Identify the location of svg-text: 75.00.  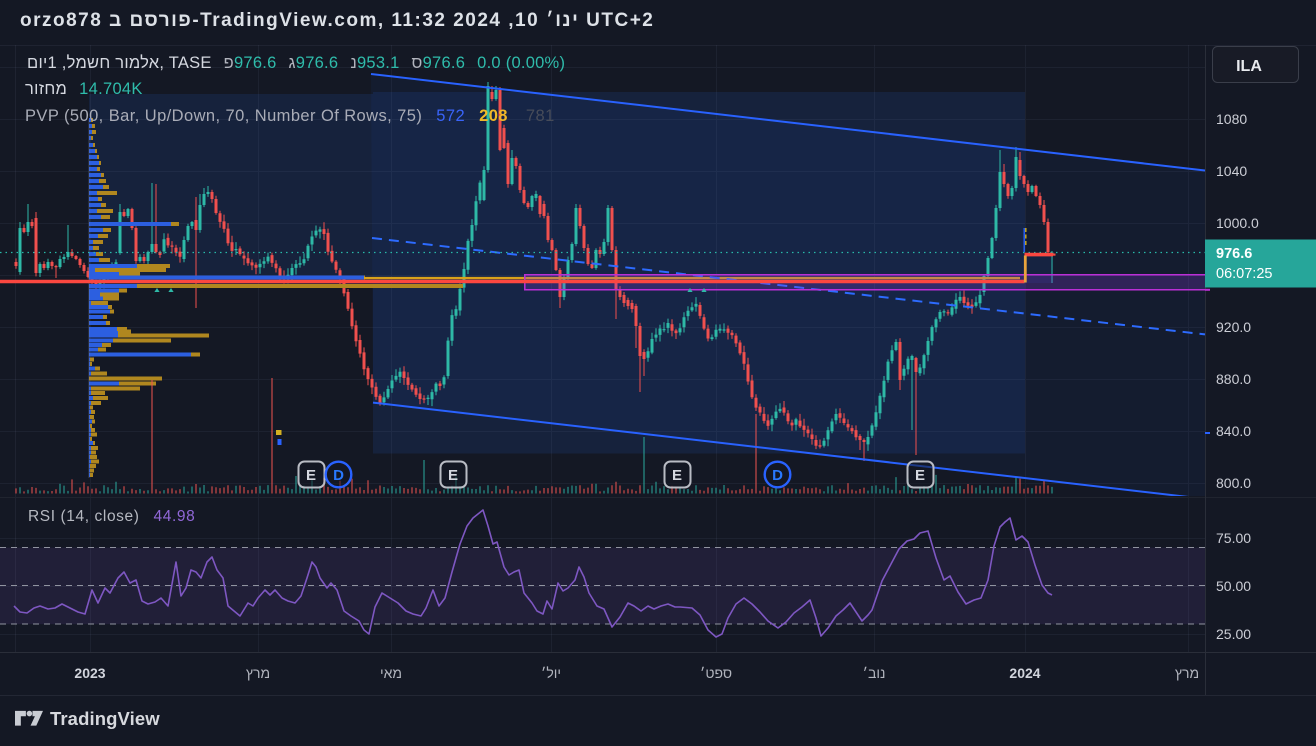
(1233, 538).